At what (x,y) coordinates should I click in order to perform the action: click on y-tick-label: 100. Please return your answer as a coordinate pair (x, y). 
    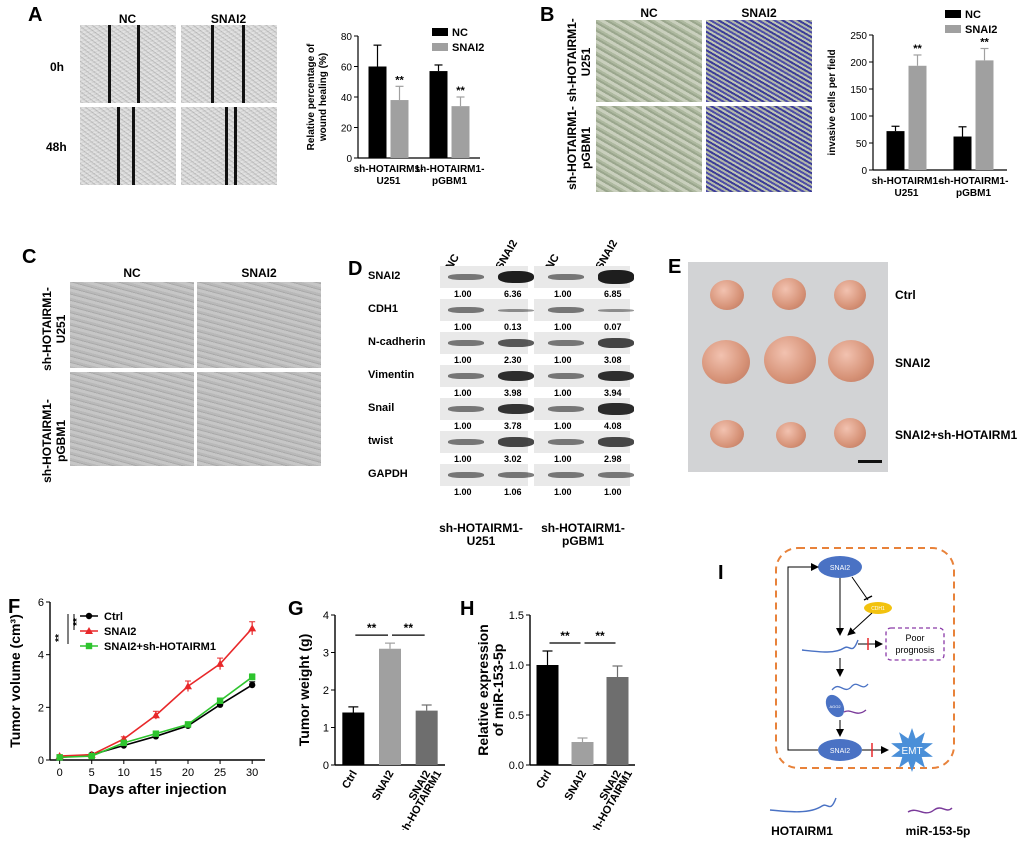
    Looking at the image, I should click on (858, 117).